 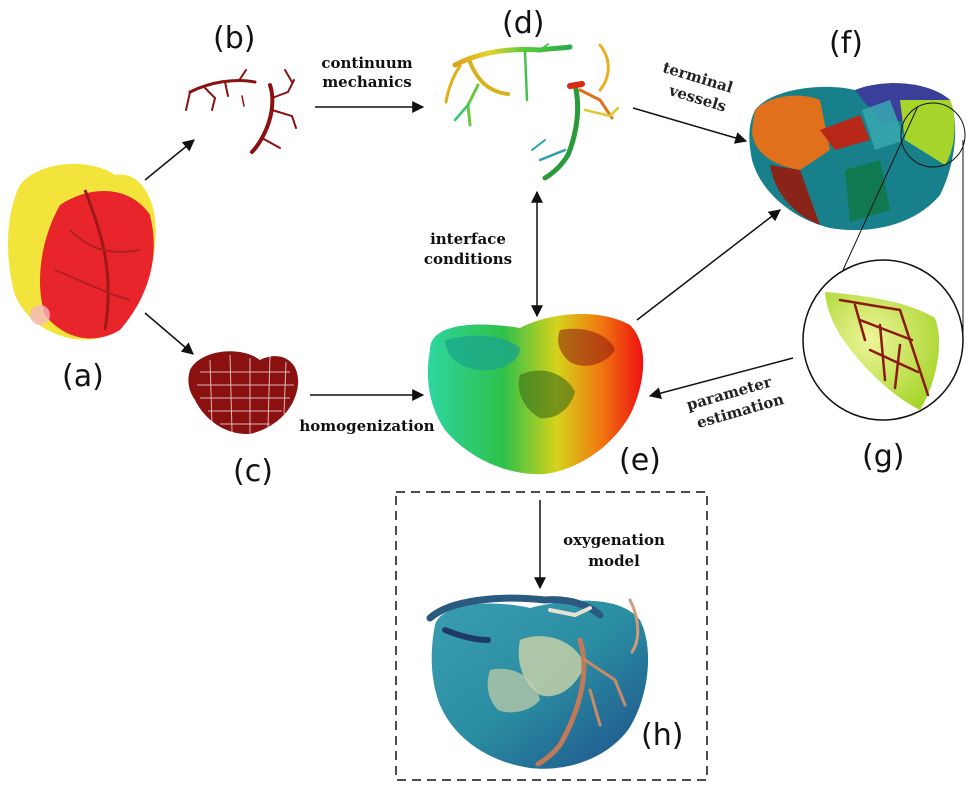 I want to click on panel-label-f: (f), so click(x=846, y=43).